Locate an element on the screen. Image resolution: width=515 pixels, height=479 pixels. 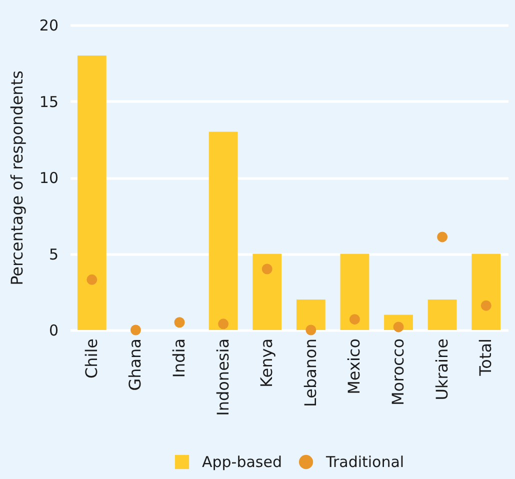
y-tick-label: 0 is located at coordinates (53, 331).